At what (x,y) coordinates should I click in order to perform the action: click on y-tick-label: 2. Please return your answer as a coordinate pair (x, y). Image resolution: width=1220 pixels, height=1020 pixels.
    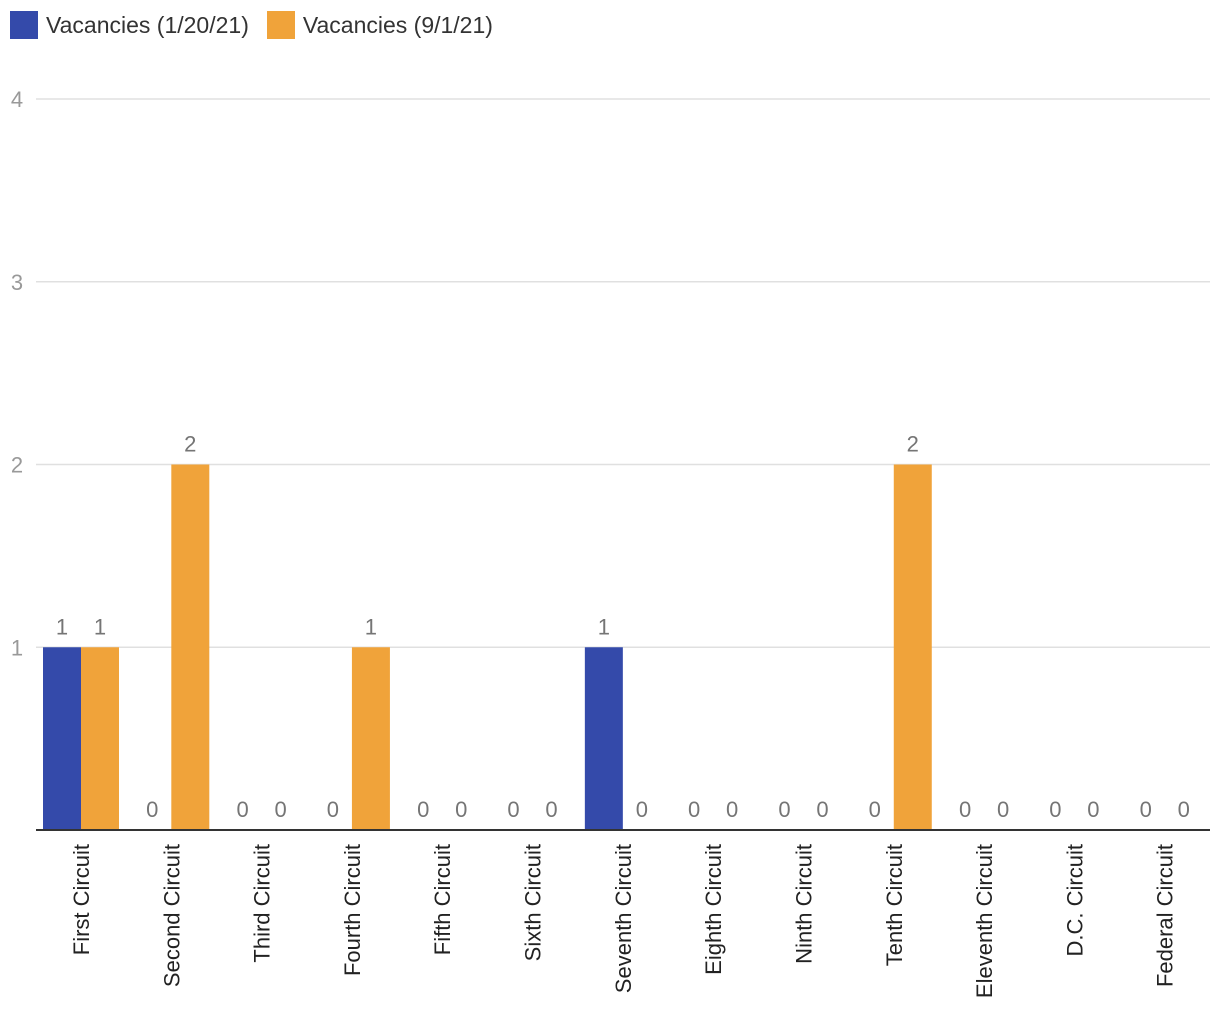
    Looking at the image, I should click on (17, 465).